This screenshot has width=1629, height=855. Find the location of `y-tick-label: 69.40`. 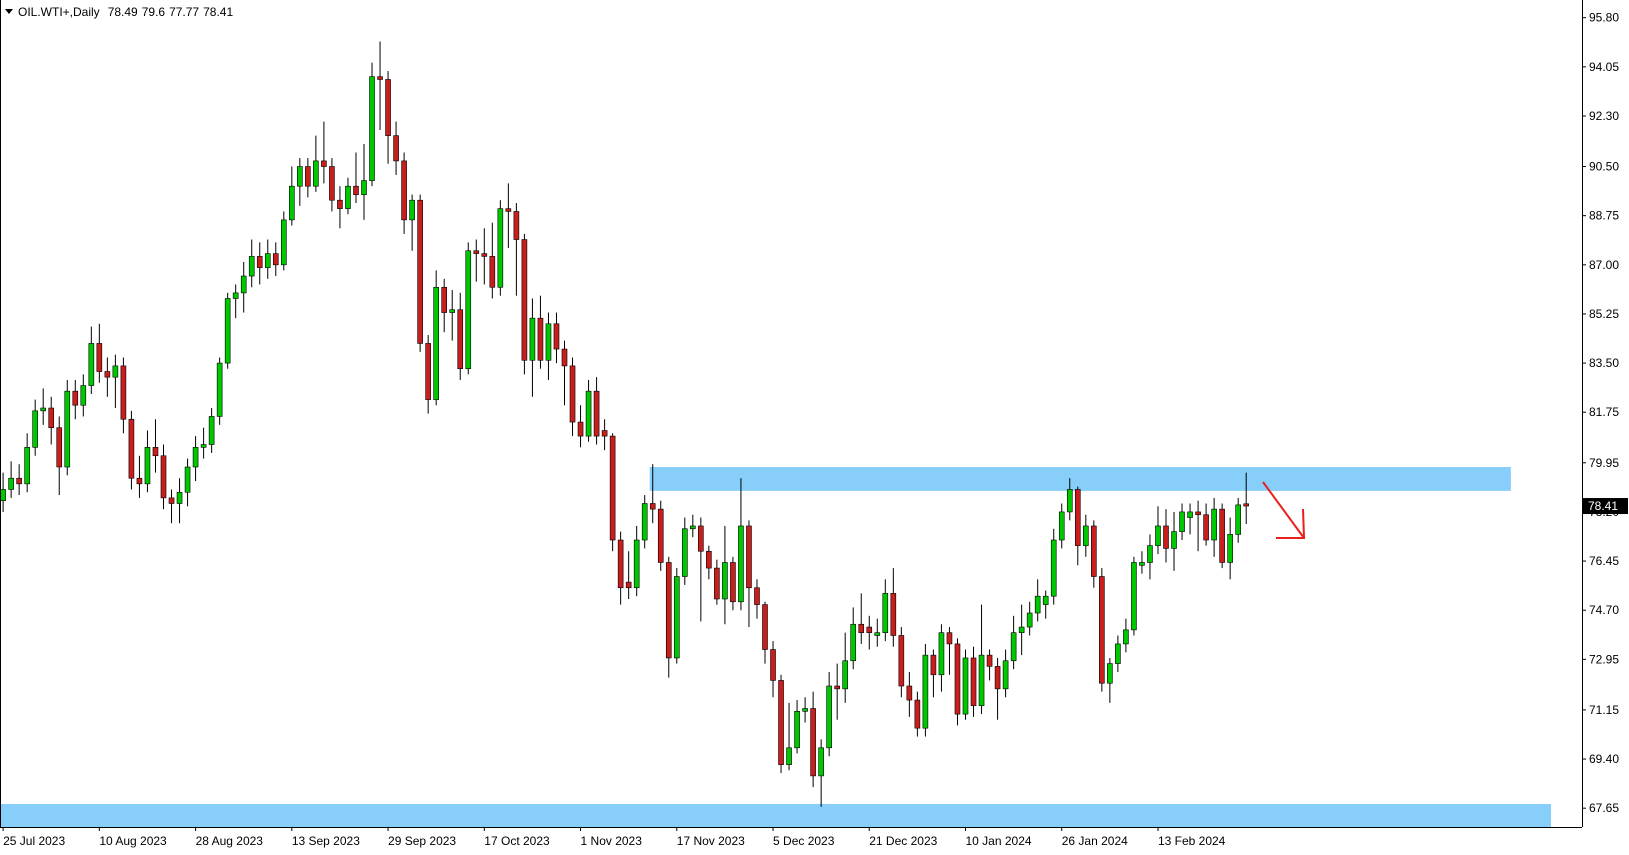

y-tick-label: 69.40 is located at coordinates (1604, 759).